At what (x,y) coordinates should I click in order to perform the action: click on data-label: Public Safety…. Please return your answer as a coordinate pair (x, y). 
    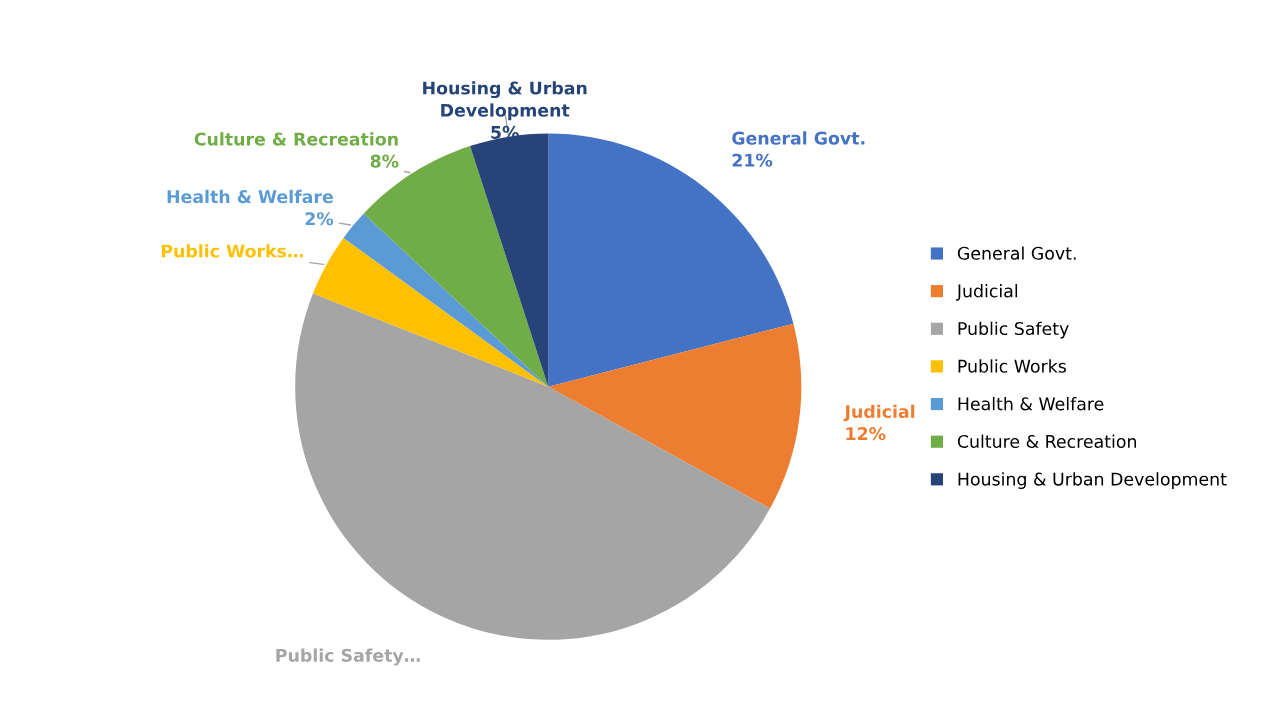
    Looking at the image, I should click on (348, 657).